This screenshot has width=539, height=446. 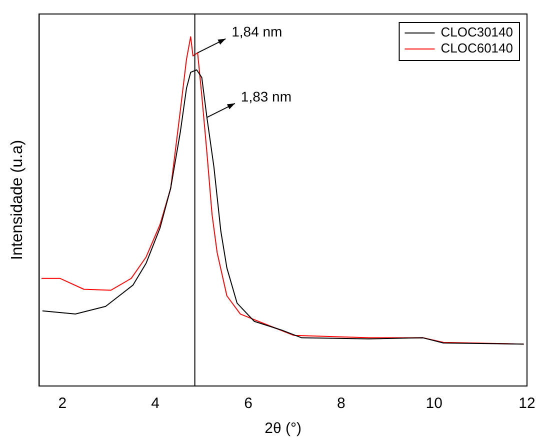 I want to click on x-tick-label: 10, so click(x=434, y=403).